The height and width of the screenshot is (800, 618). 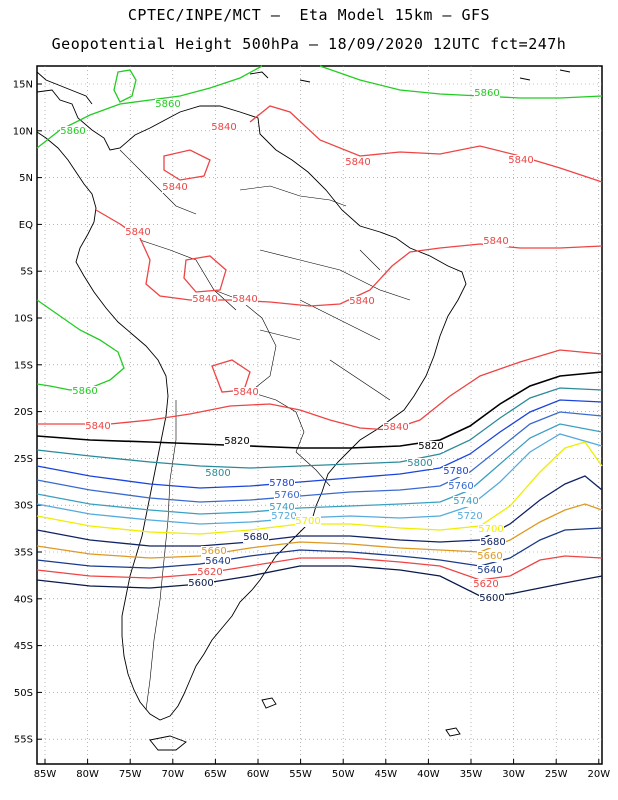 I want to click on island-tierra-del-fuego, so click(x=168, y=743).